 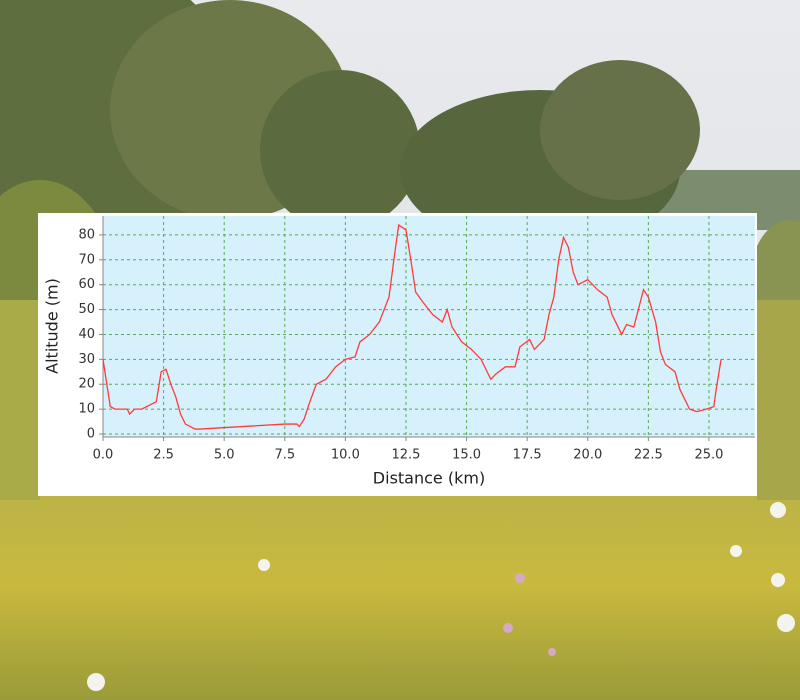 What do you see at coordinates (86, 234) in the screenshot?
I see `y-tick-label: 80` at bounding box center [86, 234].